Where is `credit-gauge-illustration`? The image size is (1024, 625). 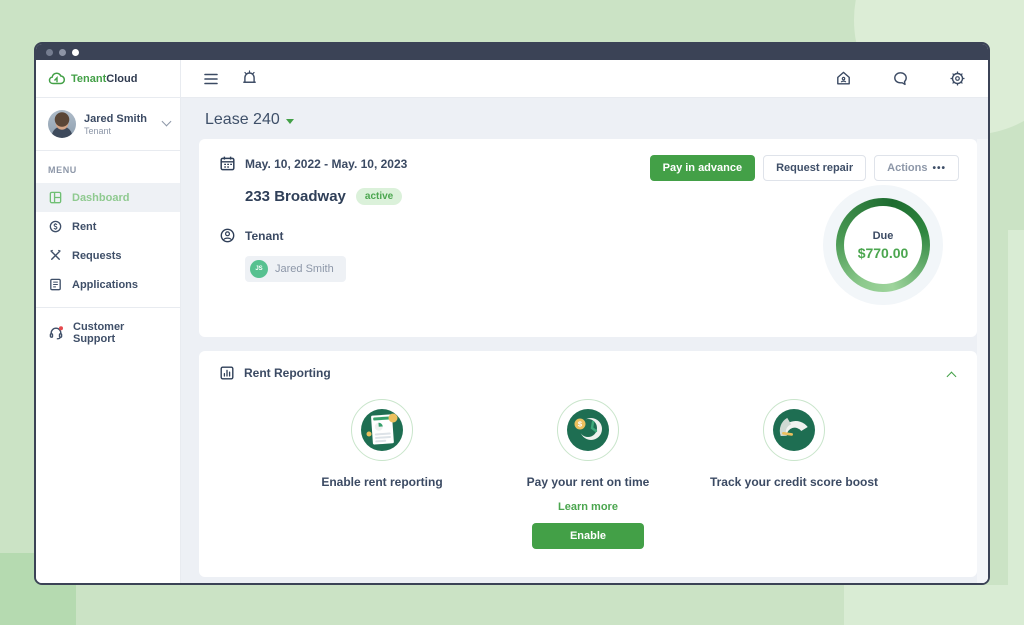 credit-gauge-illustration is located at coordinates (794, 430).